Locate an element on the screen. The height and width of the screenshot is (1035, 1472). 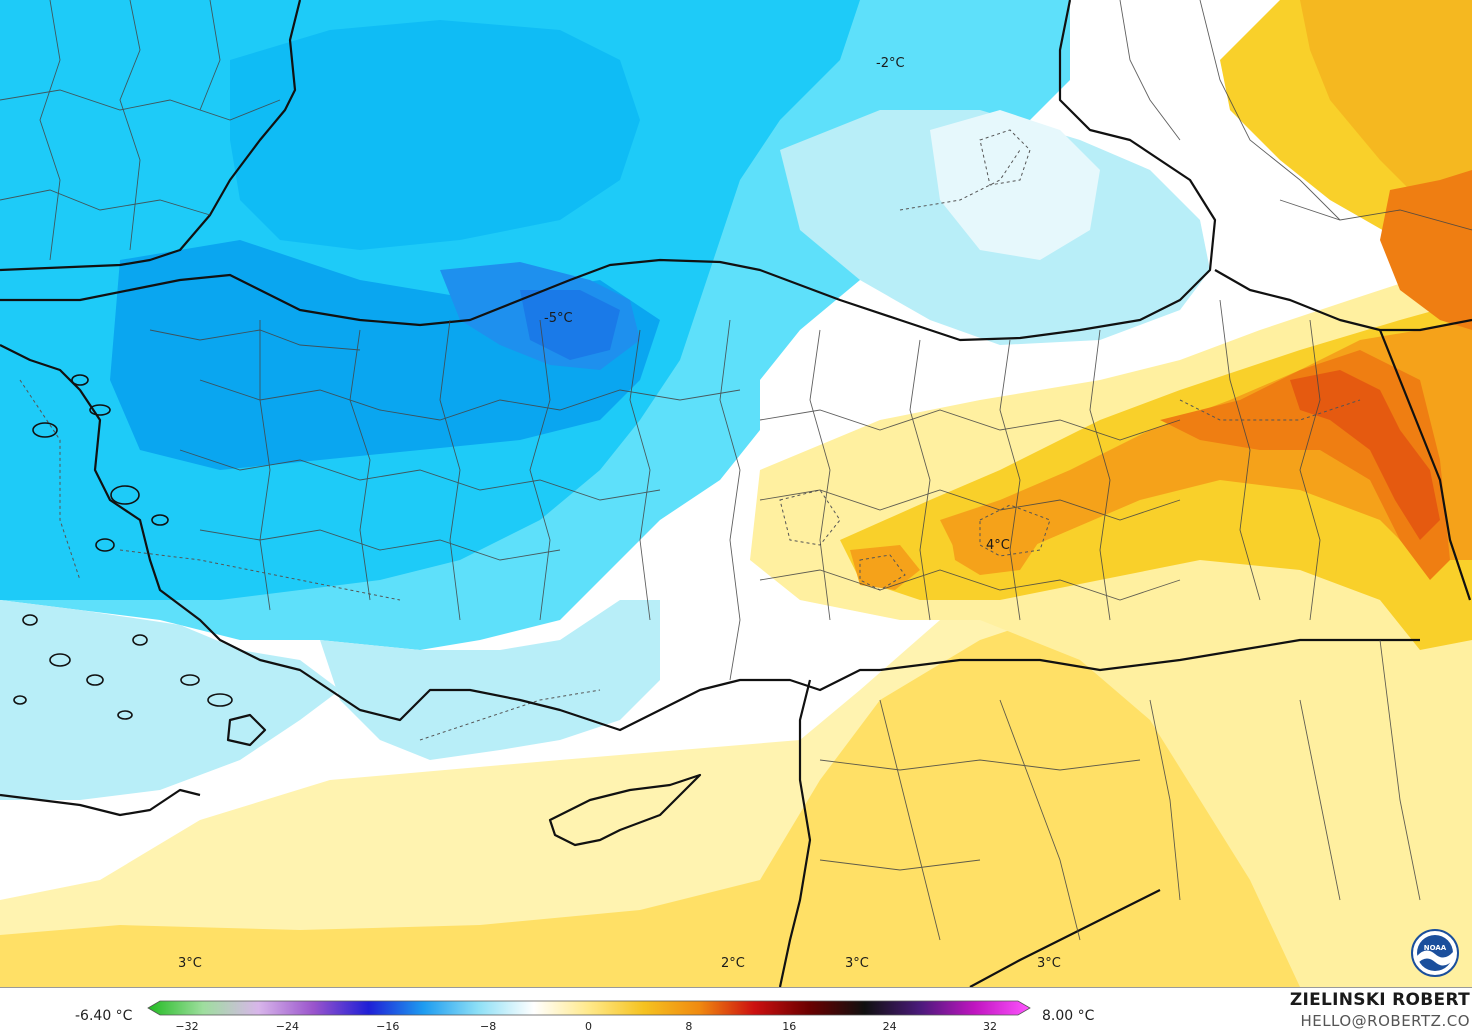
map-label: -5°C is located at coordinates (558, 318).